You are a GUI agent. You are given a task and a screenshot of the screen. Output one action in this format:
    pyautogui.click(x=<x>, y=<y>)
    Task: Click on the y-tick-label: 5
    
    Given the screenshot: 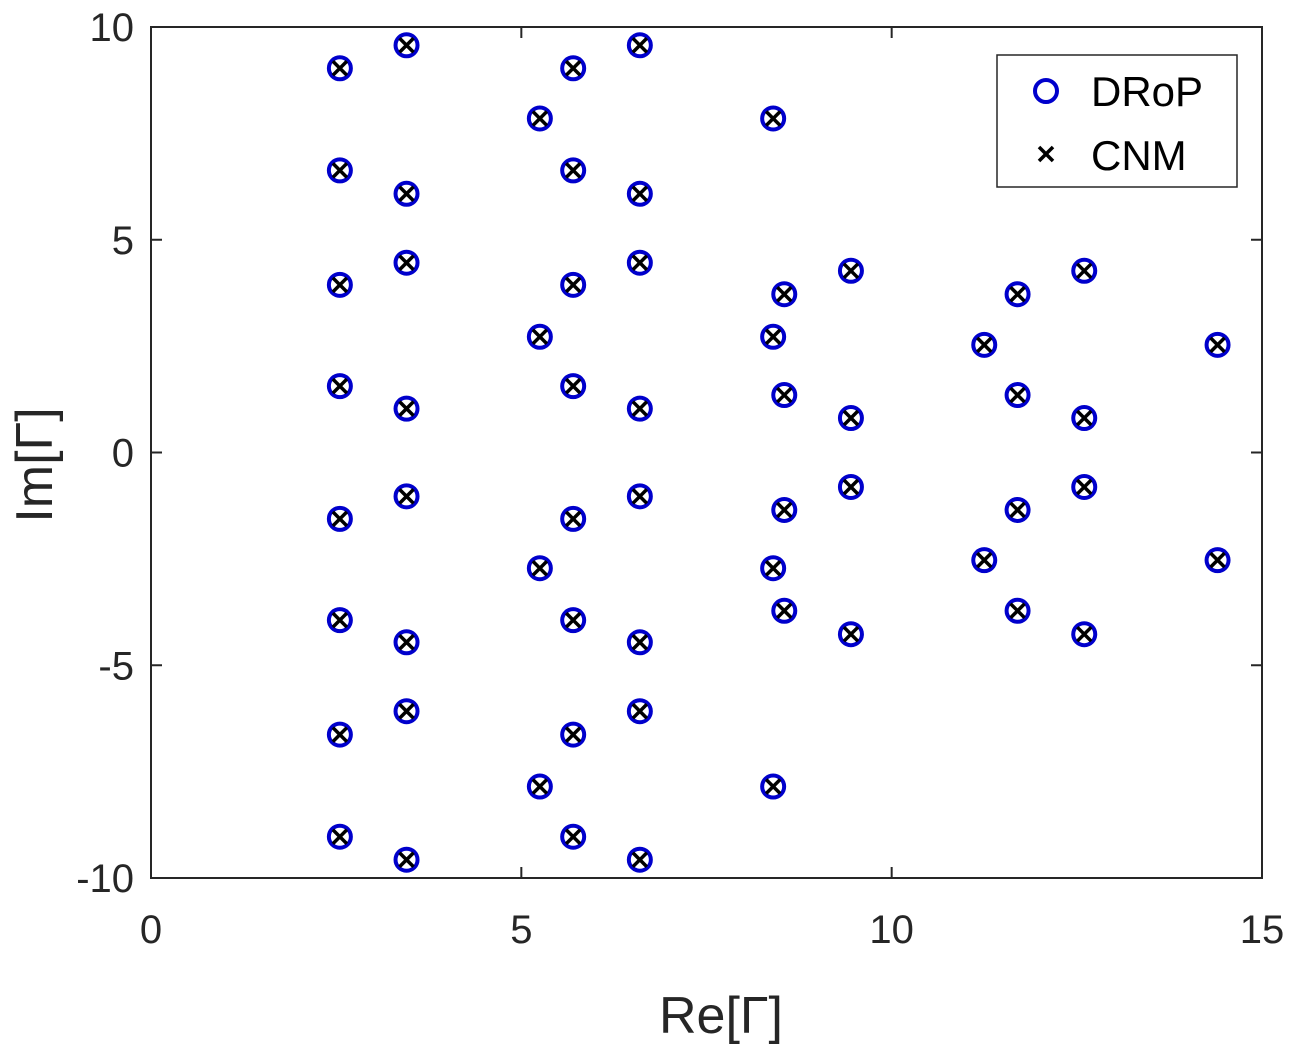 What is the action you would take?
    pyautogui.click(x=123, y=241)
    